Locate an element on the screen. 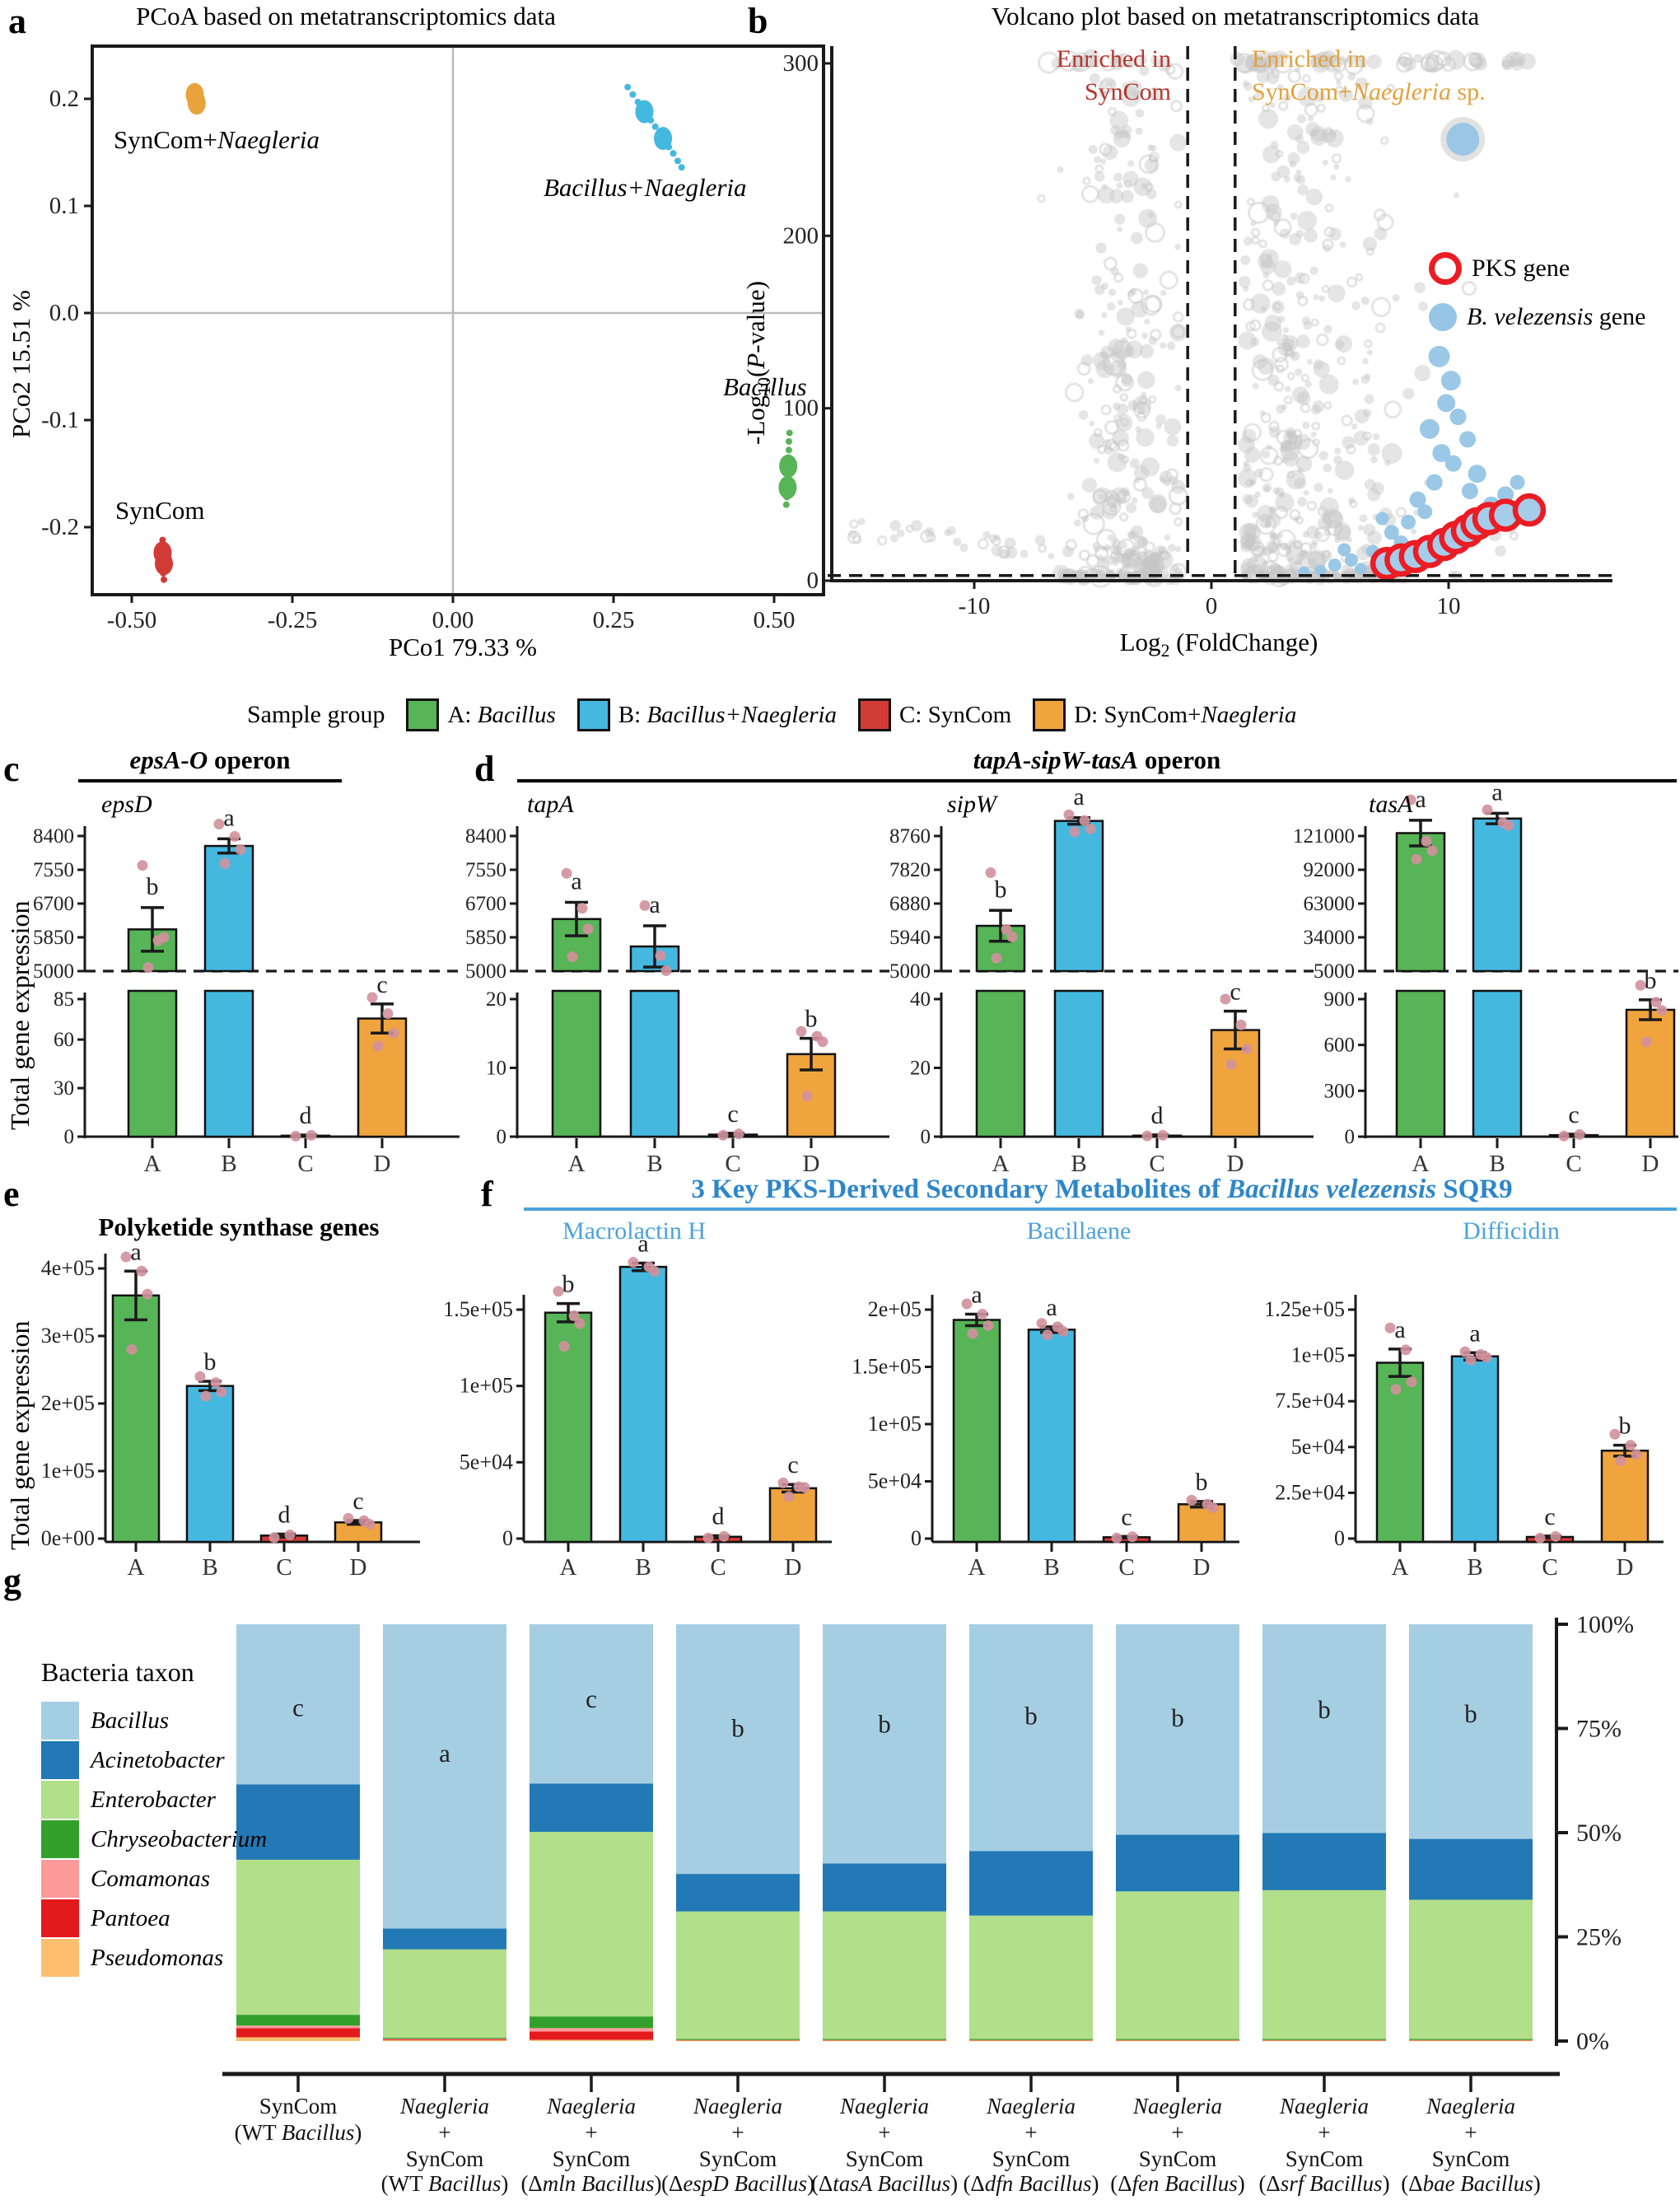 The image size is (1680, 2200). pcoa-cluster-point is located at coordinates (663, 139).